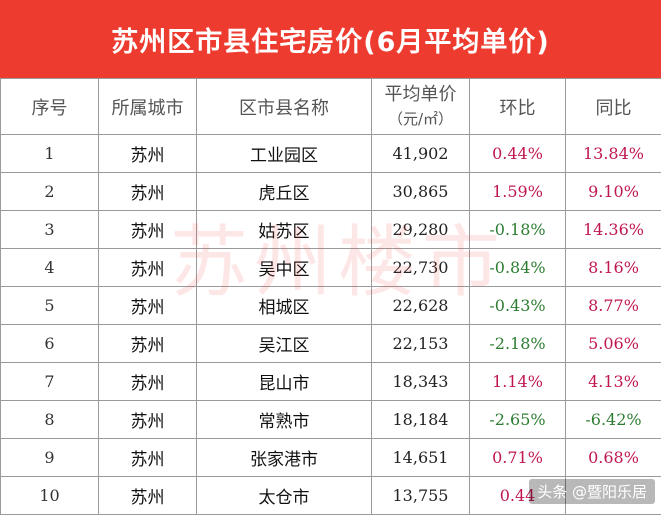 The image size is (661, 515). Describe the element at coordinates (518, 306) in the screenshot. I see `row-mom: -0.43%` at that location.